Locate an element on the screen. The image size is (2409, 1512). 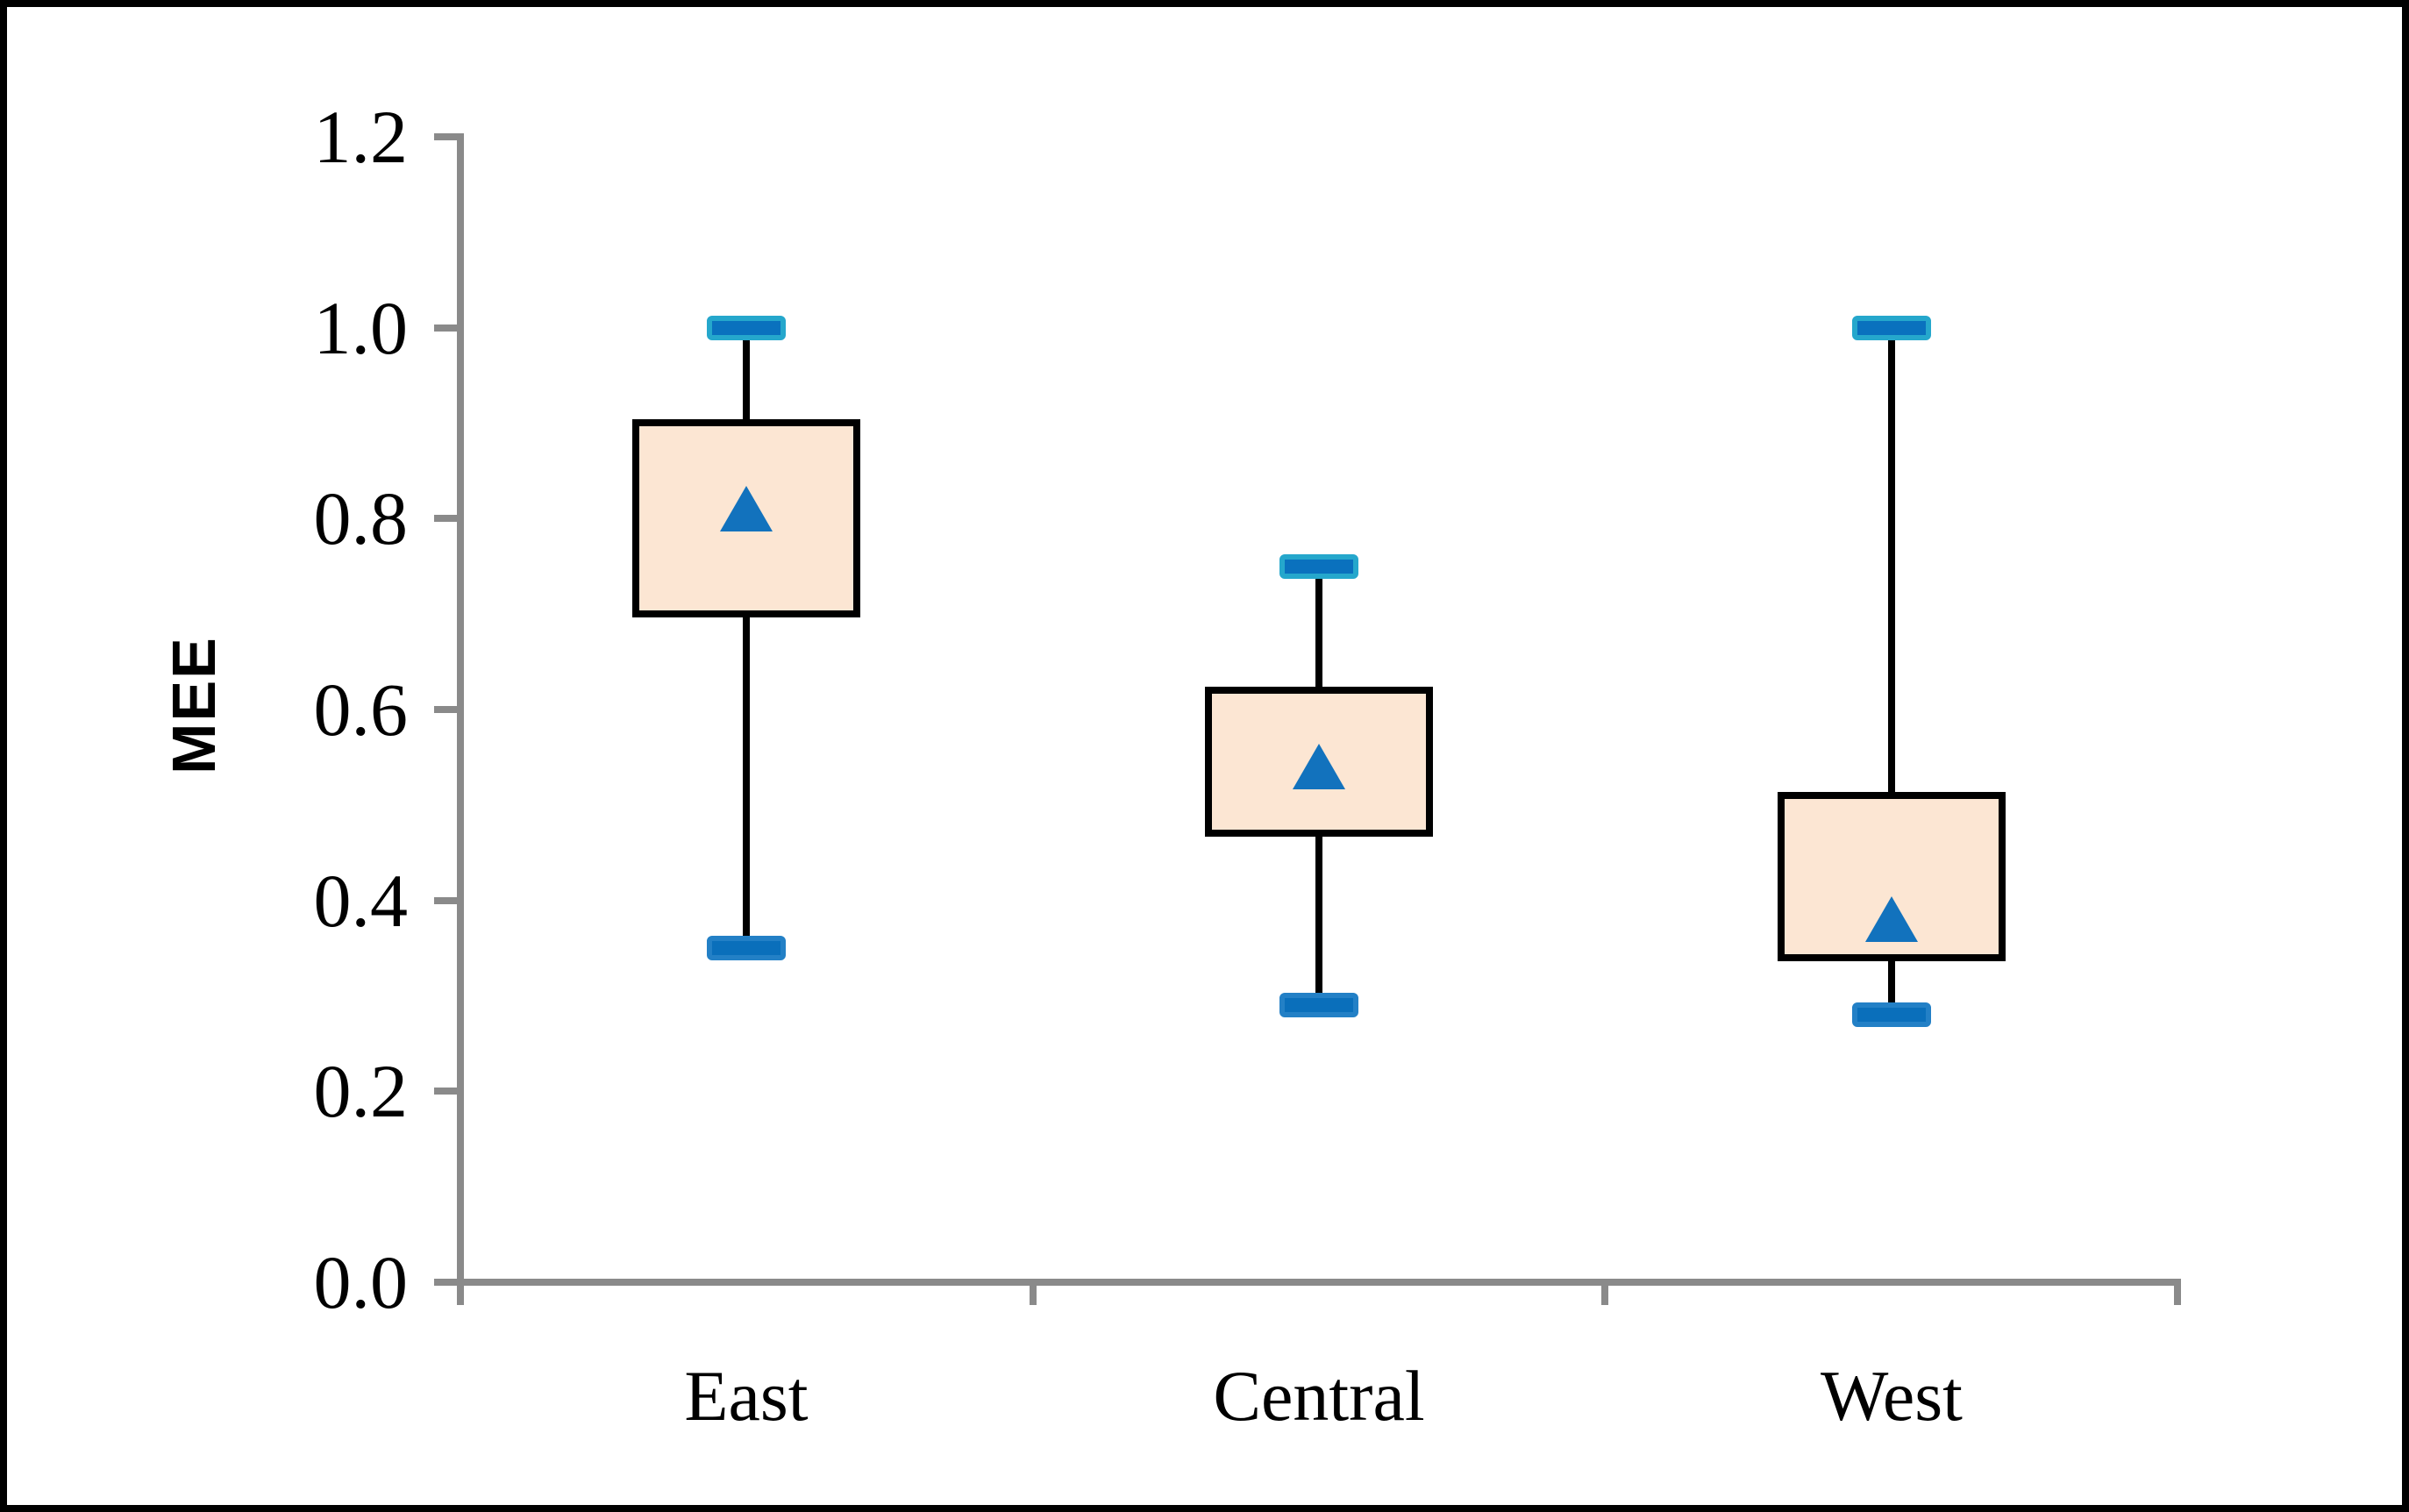
whisker-cap-min-east is located at coordinates (746, 948).